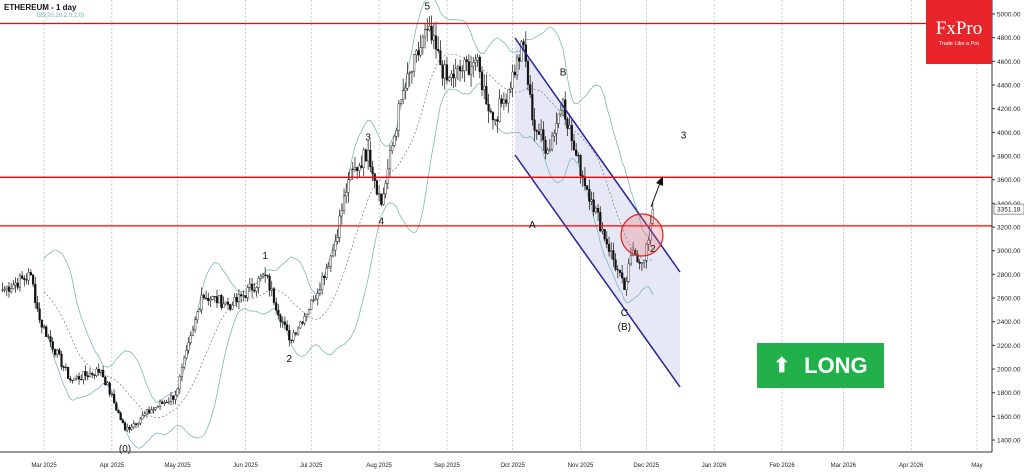  I want to click on fxpro-logo: FxPro Trade Like a Pro, so click(959, 32).